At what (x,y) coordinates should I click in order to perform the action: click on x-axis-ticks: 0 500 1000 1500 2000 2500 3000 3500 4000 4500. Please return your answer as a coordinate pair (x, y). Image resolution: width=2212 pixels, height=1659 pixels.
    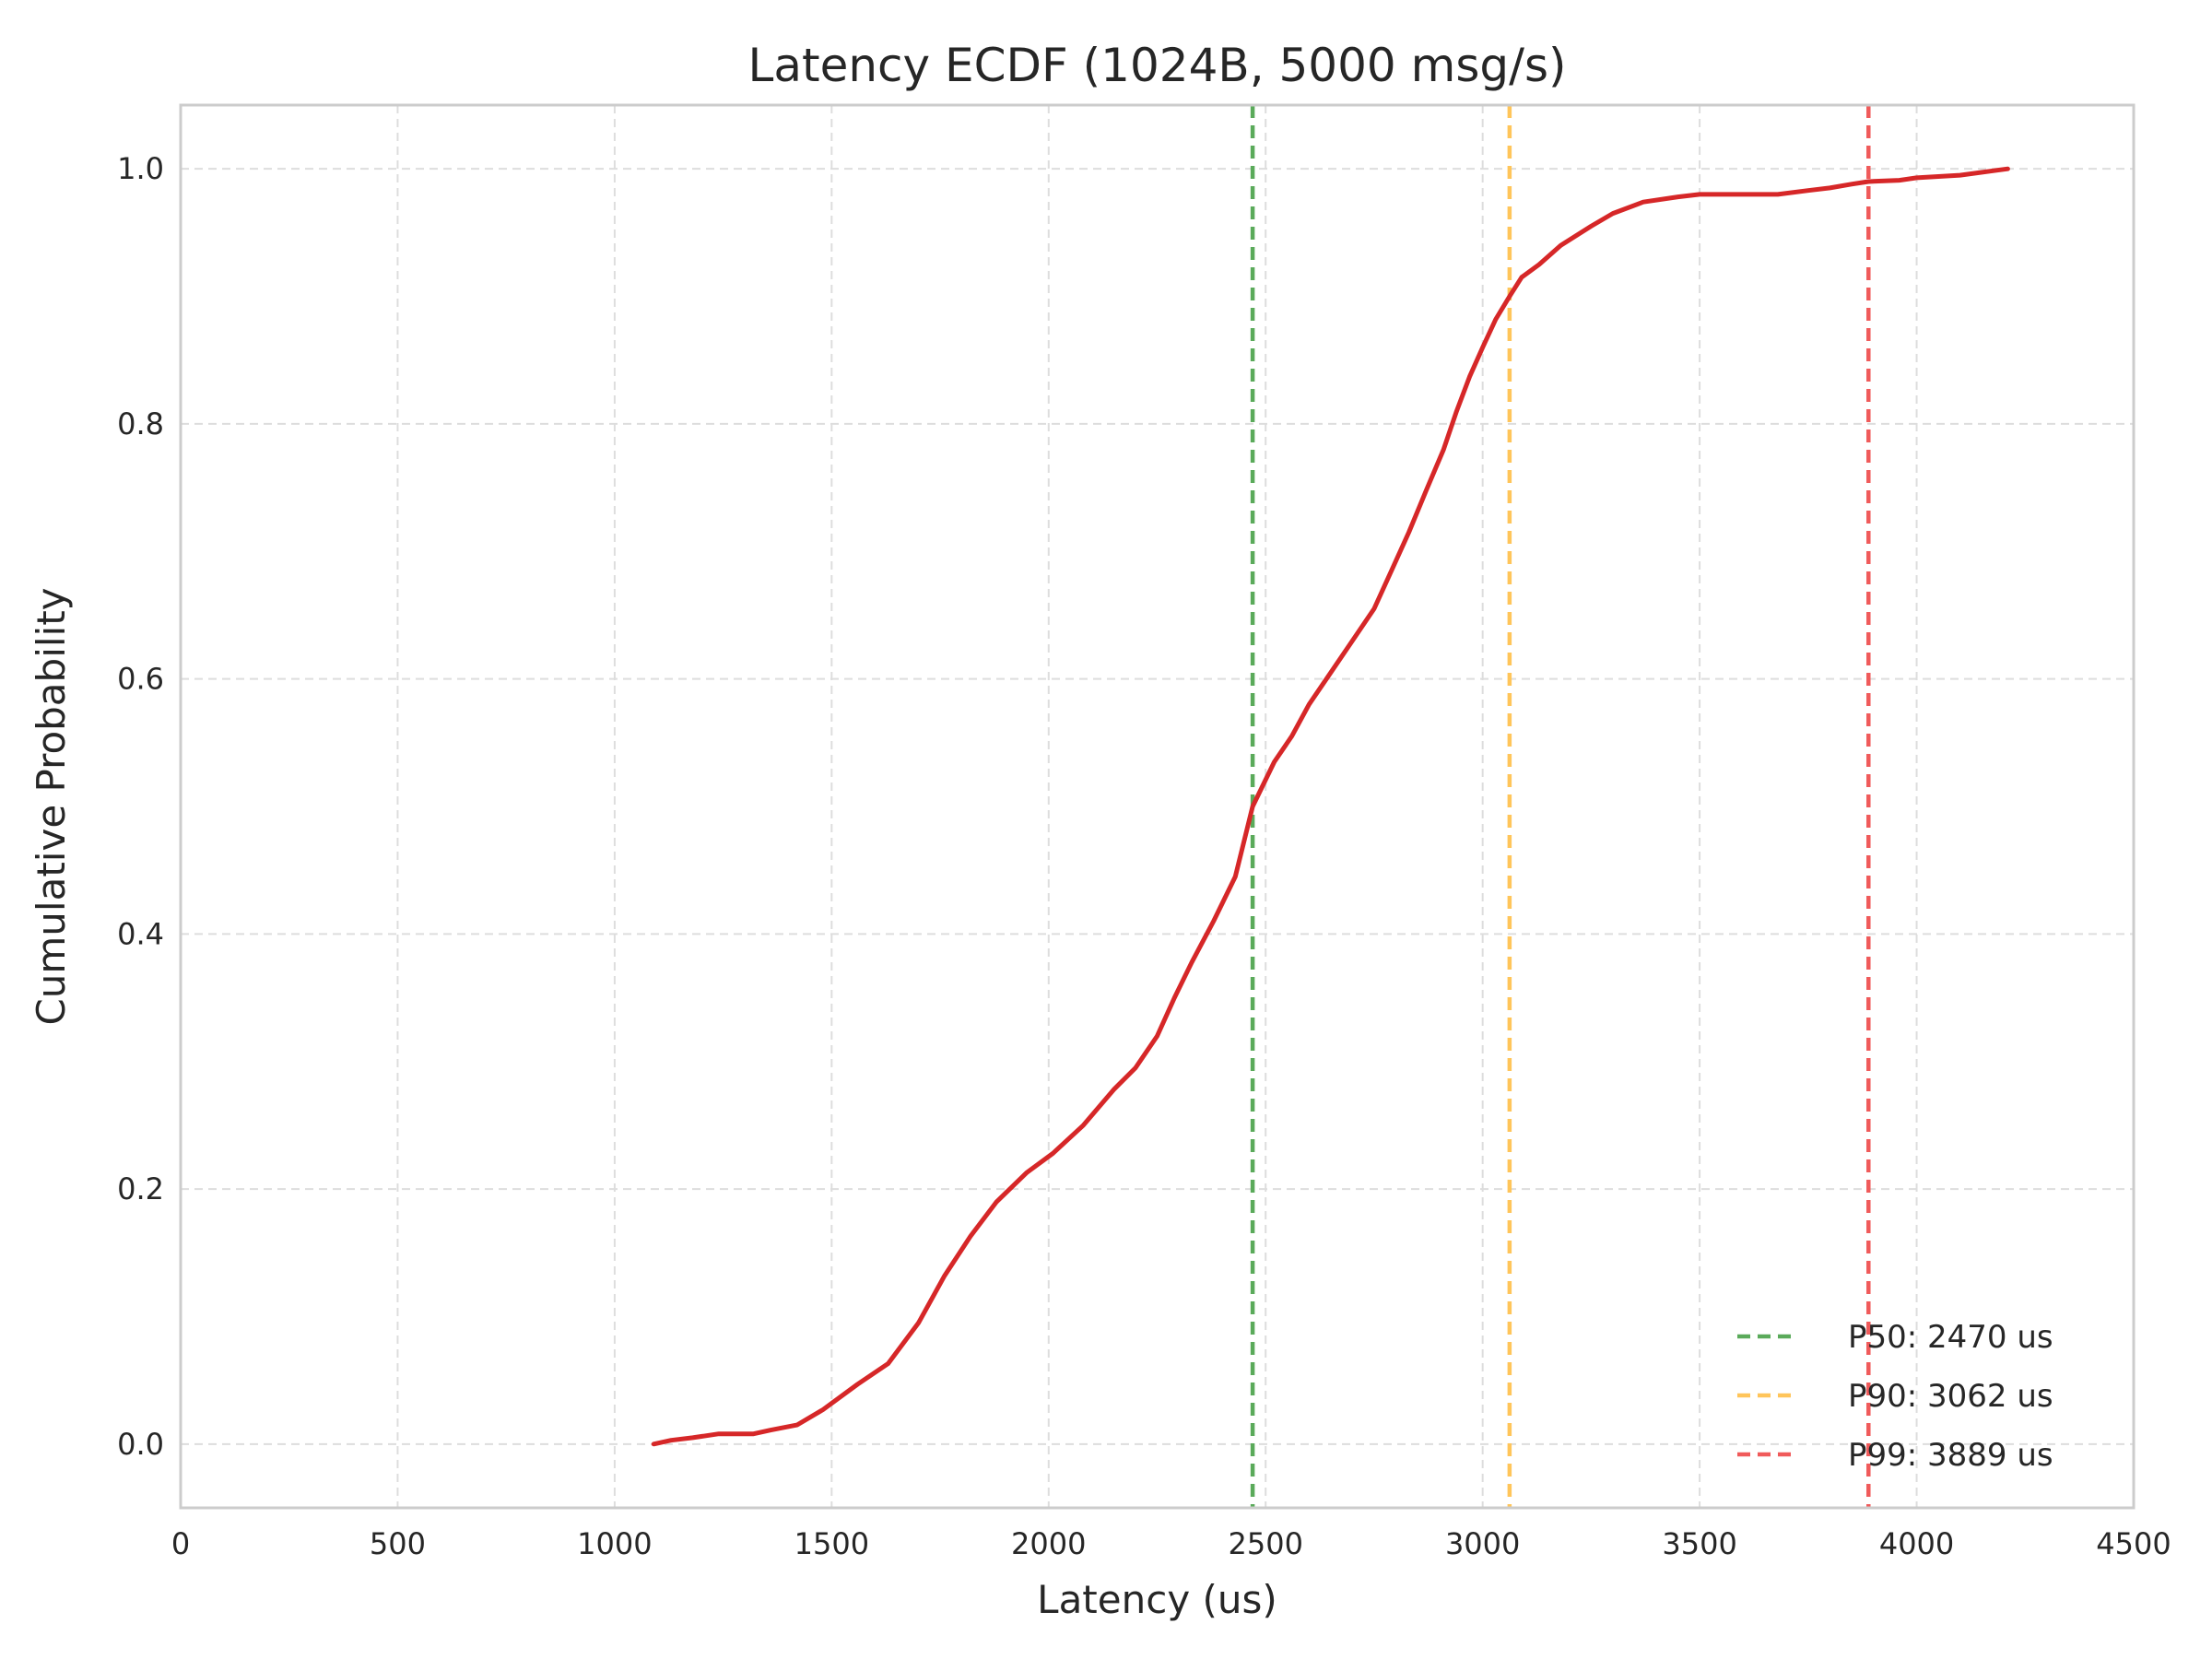
    Looking at the image, I should click on (1171, 1543).